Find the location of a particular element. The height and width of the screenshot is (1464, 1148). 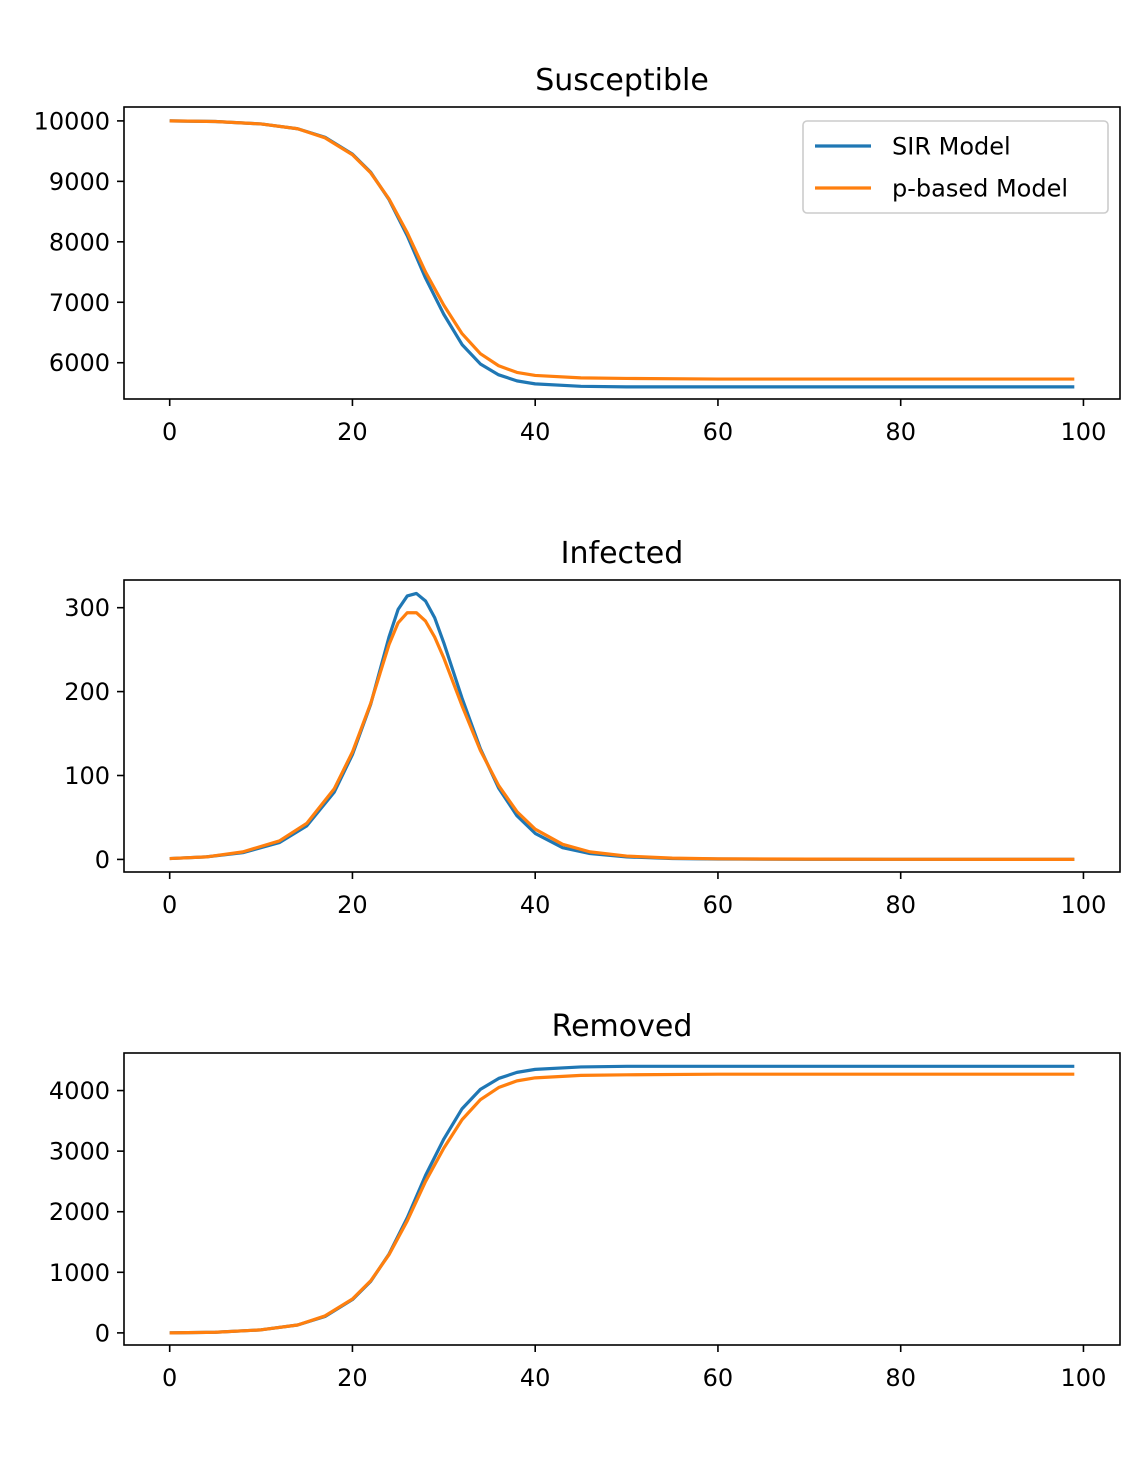

y-tick-label: 2000 is located at coordinates (79, 1212).